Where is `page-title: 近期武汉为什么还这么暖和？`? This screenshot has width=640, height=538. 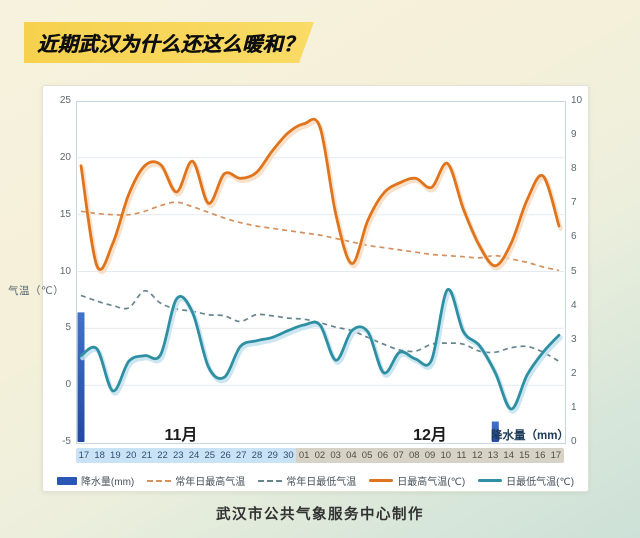
page-title: 近期武汉为什么还这么暖和？ is located at coordinates (170, 45).